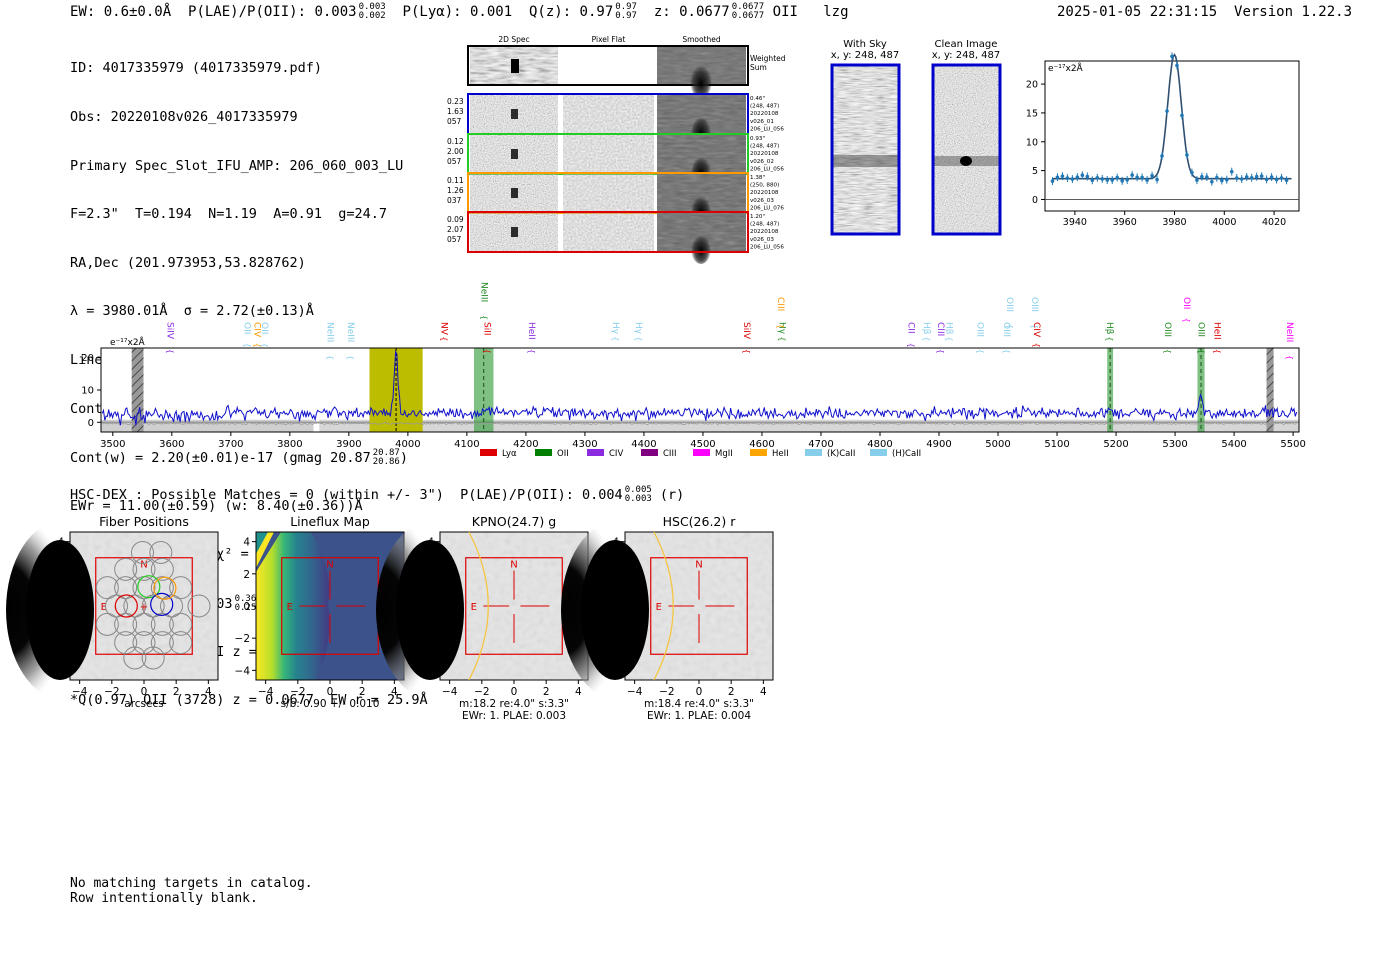 This screenshot has height=953, width=1400. I want to click on with-sky-border, so click(865, 149).